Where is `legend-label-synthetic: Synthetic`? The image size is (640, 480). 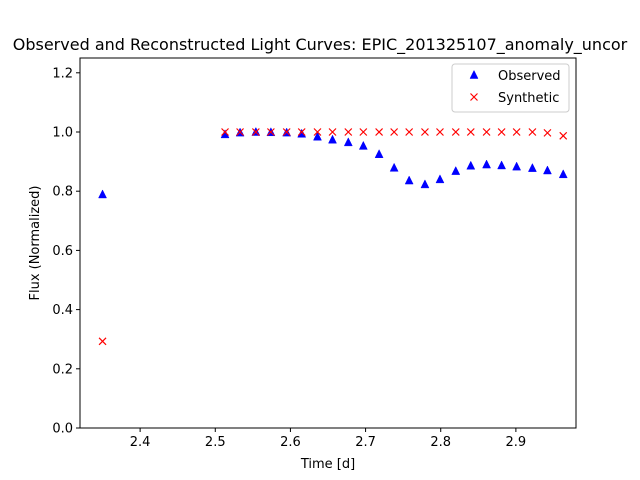 legend-label-synthetic: Synthetic is located at coordinates (528, 98).